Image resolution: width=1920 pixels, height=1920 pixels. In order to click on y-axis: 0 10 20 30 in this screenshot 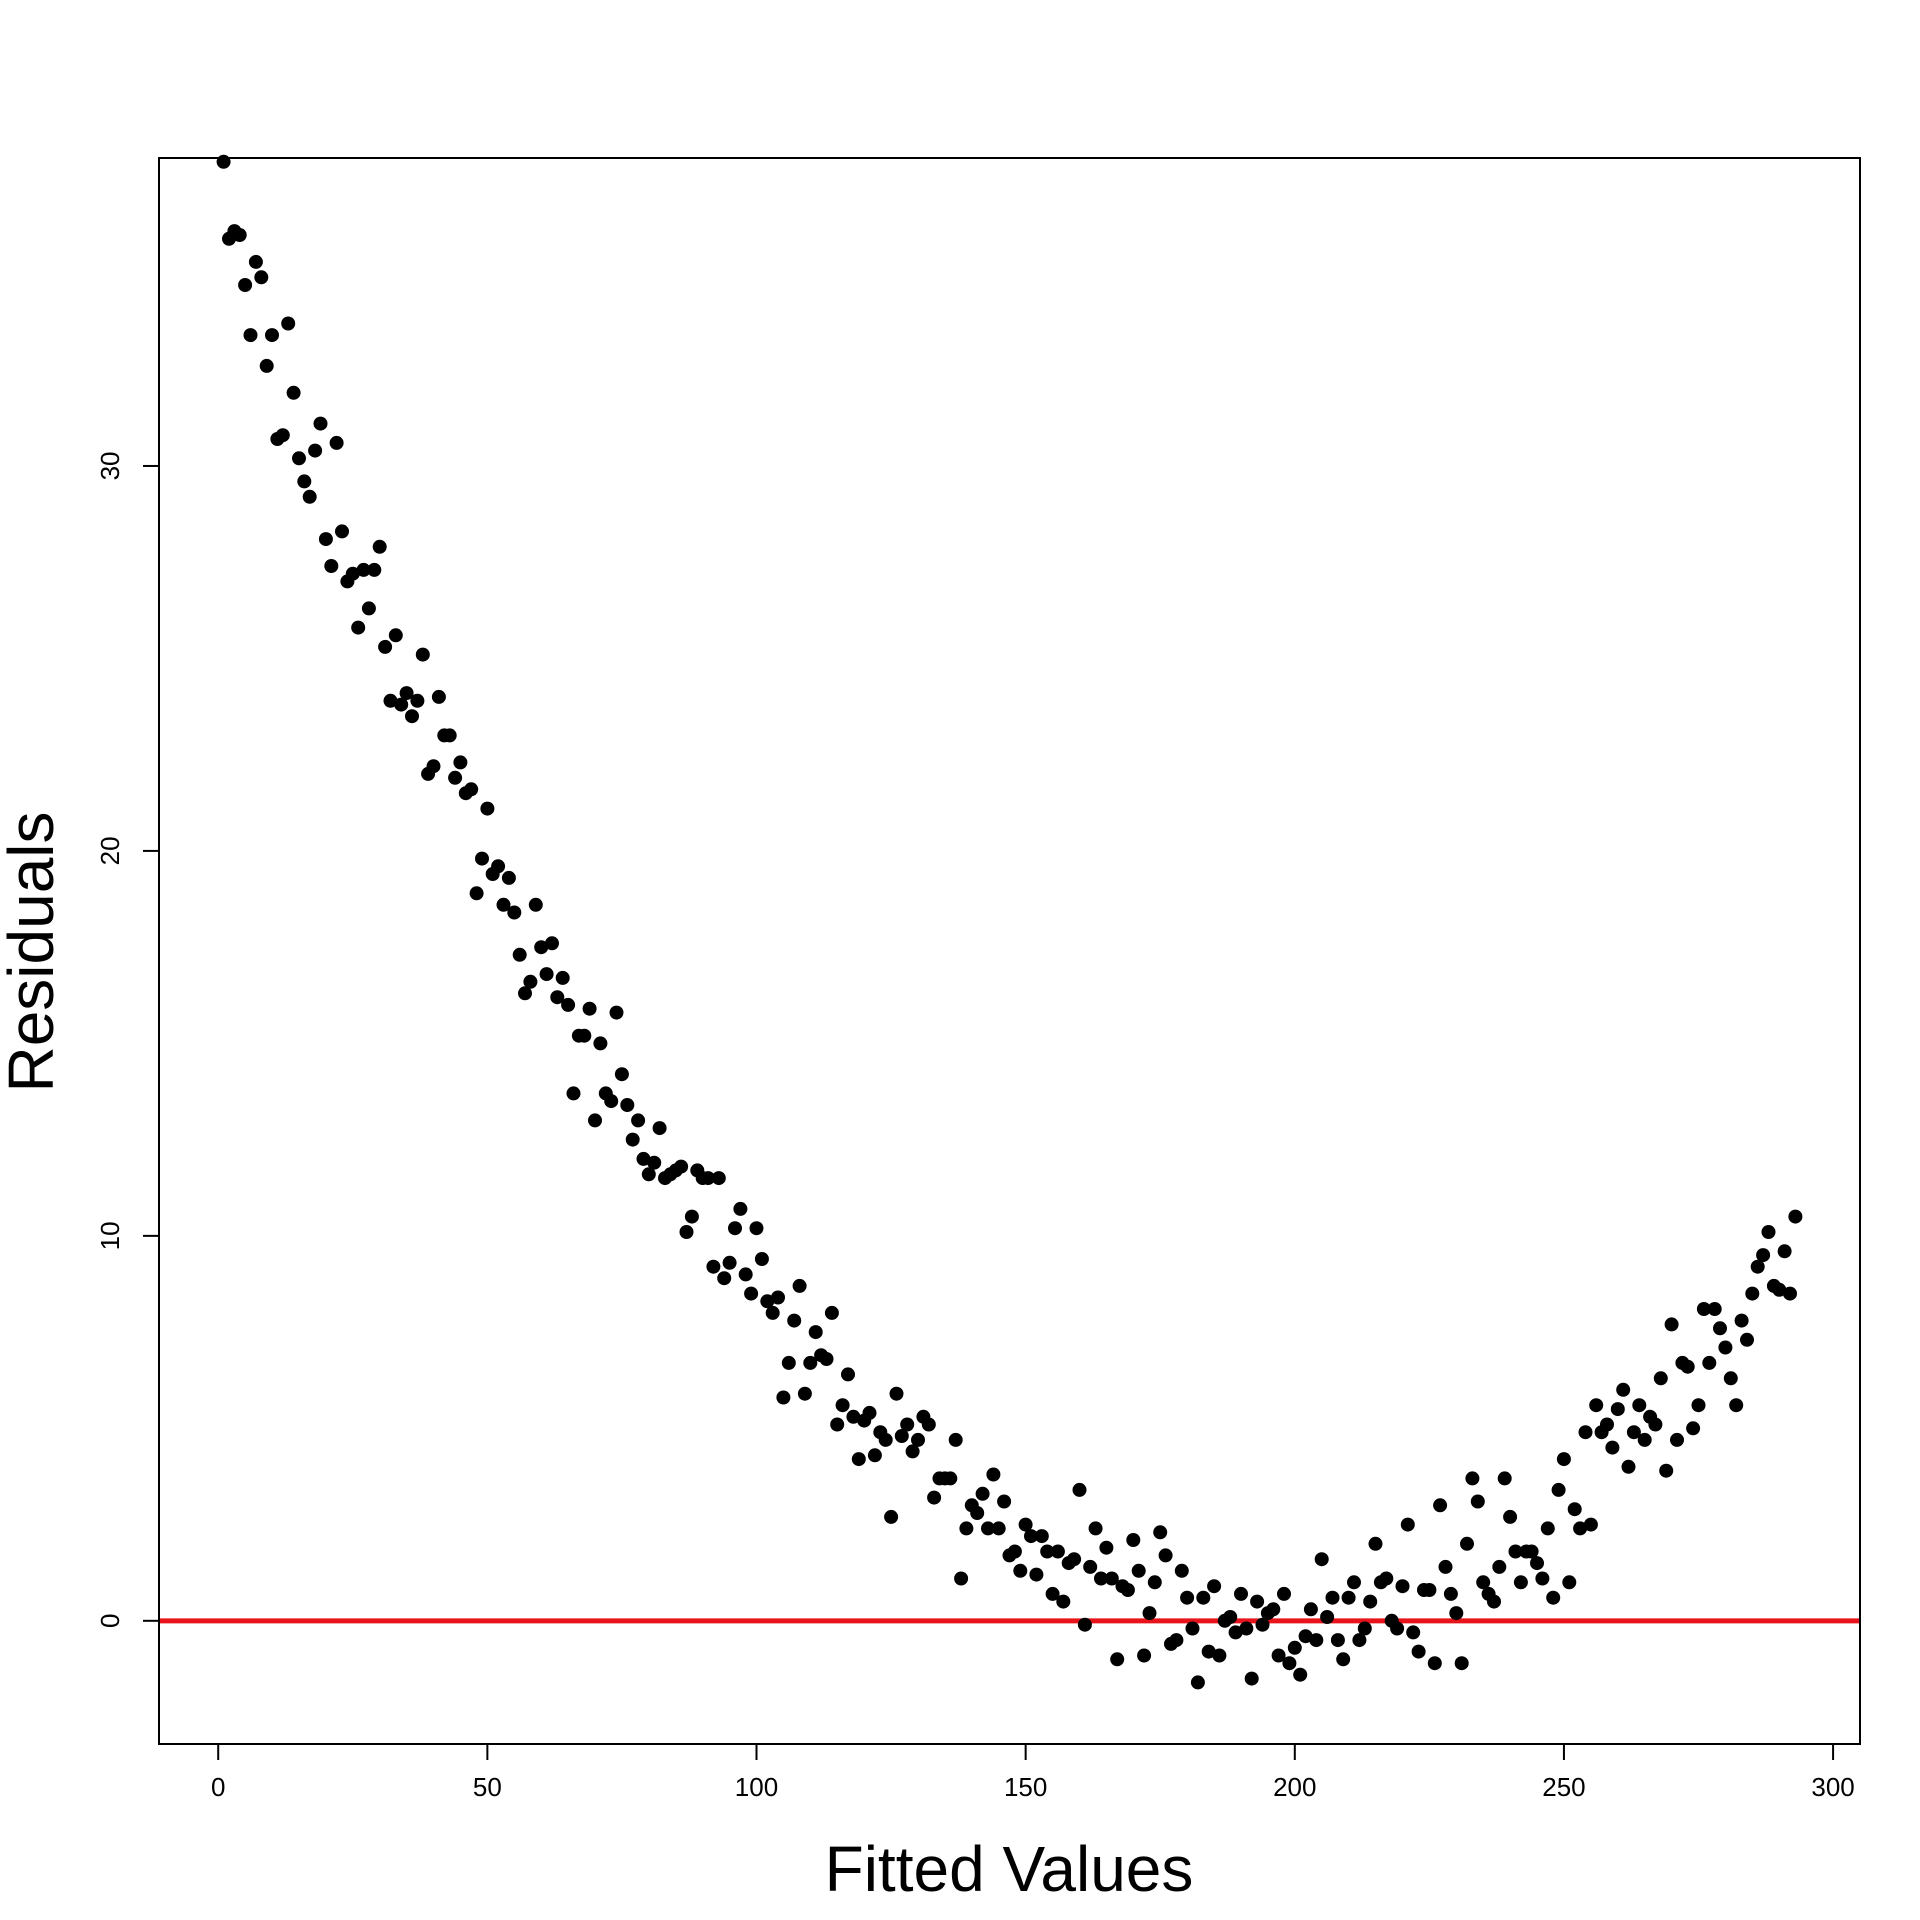, I will do `click(127, 1040)`.